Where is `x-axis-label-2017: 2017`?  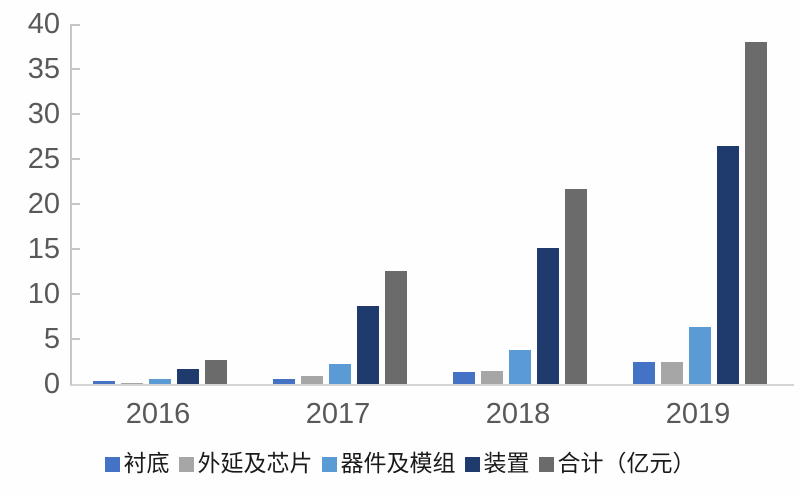
x-axis-label-2017: 2017 is located at coordinates (338, 414).